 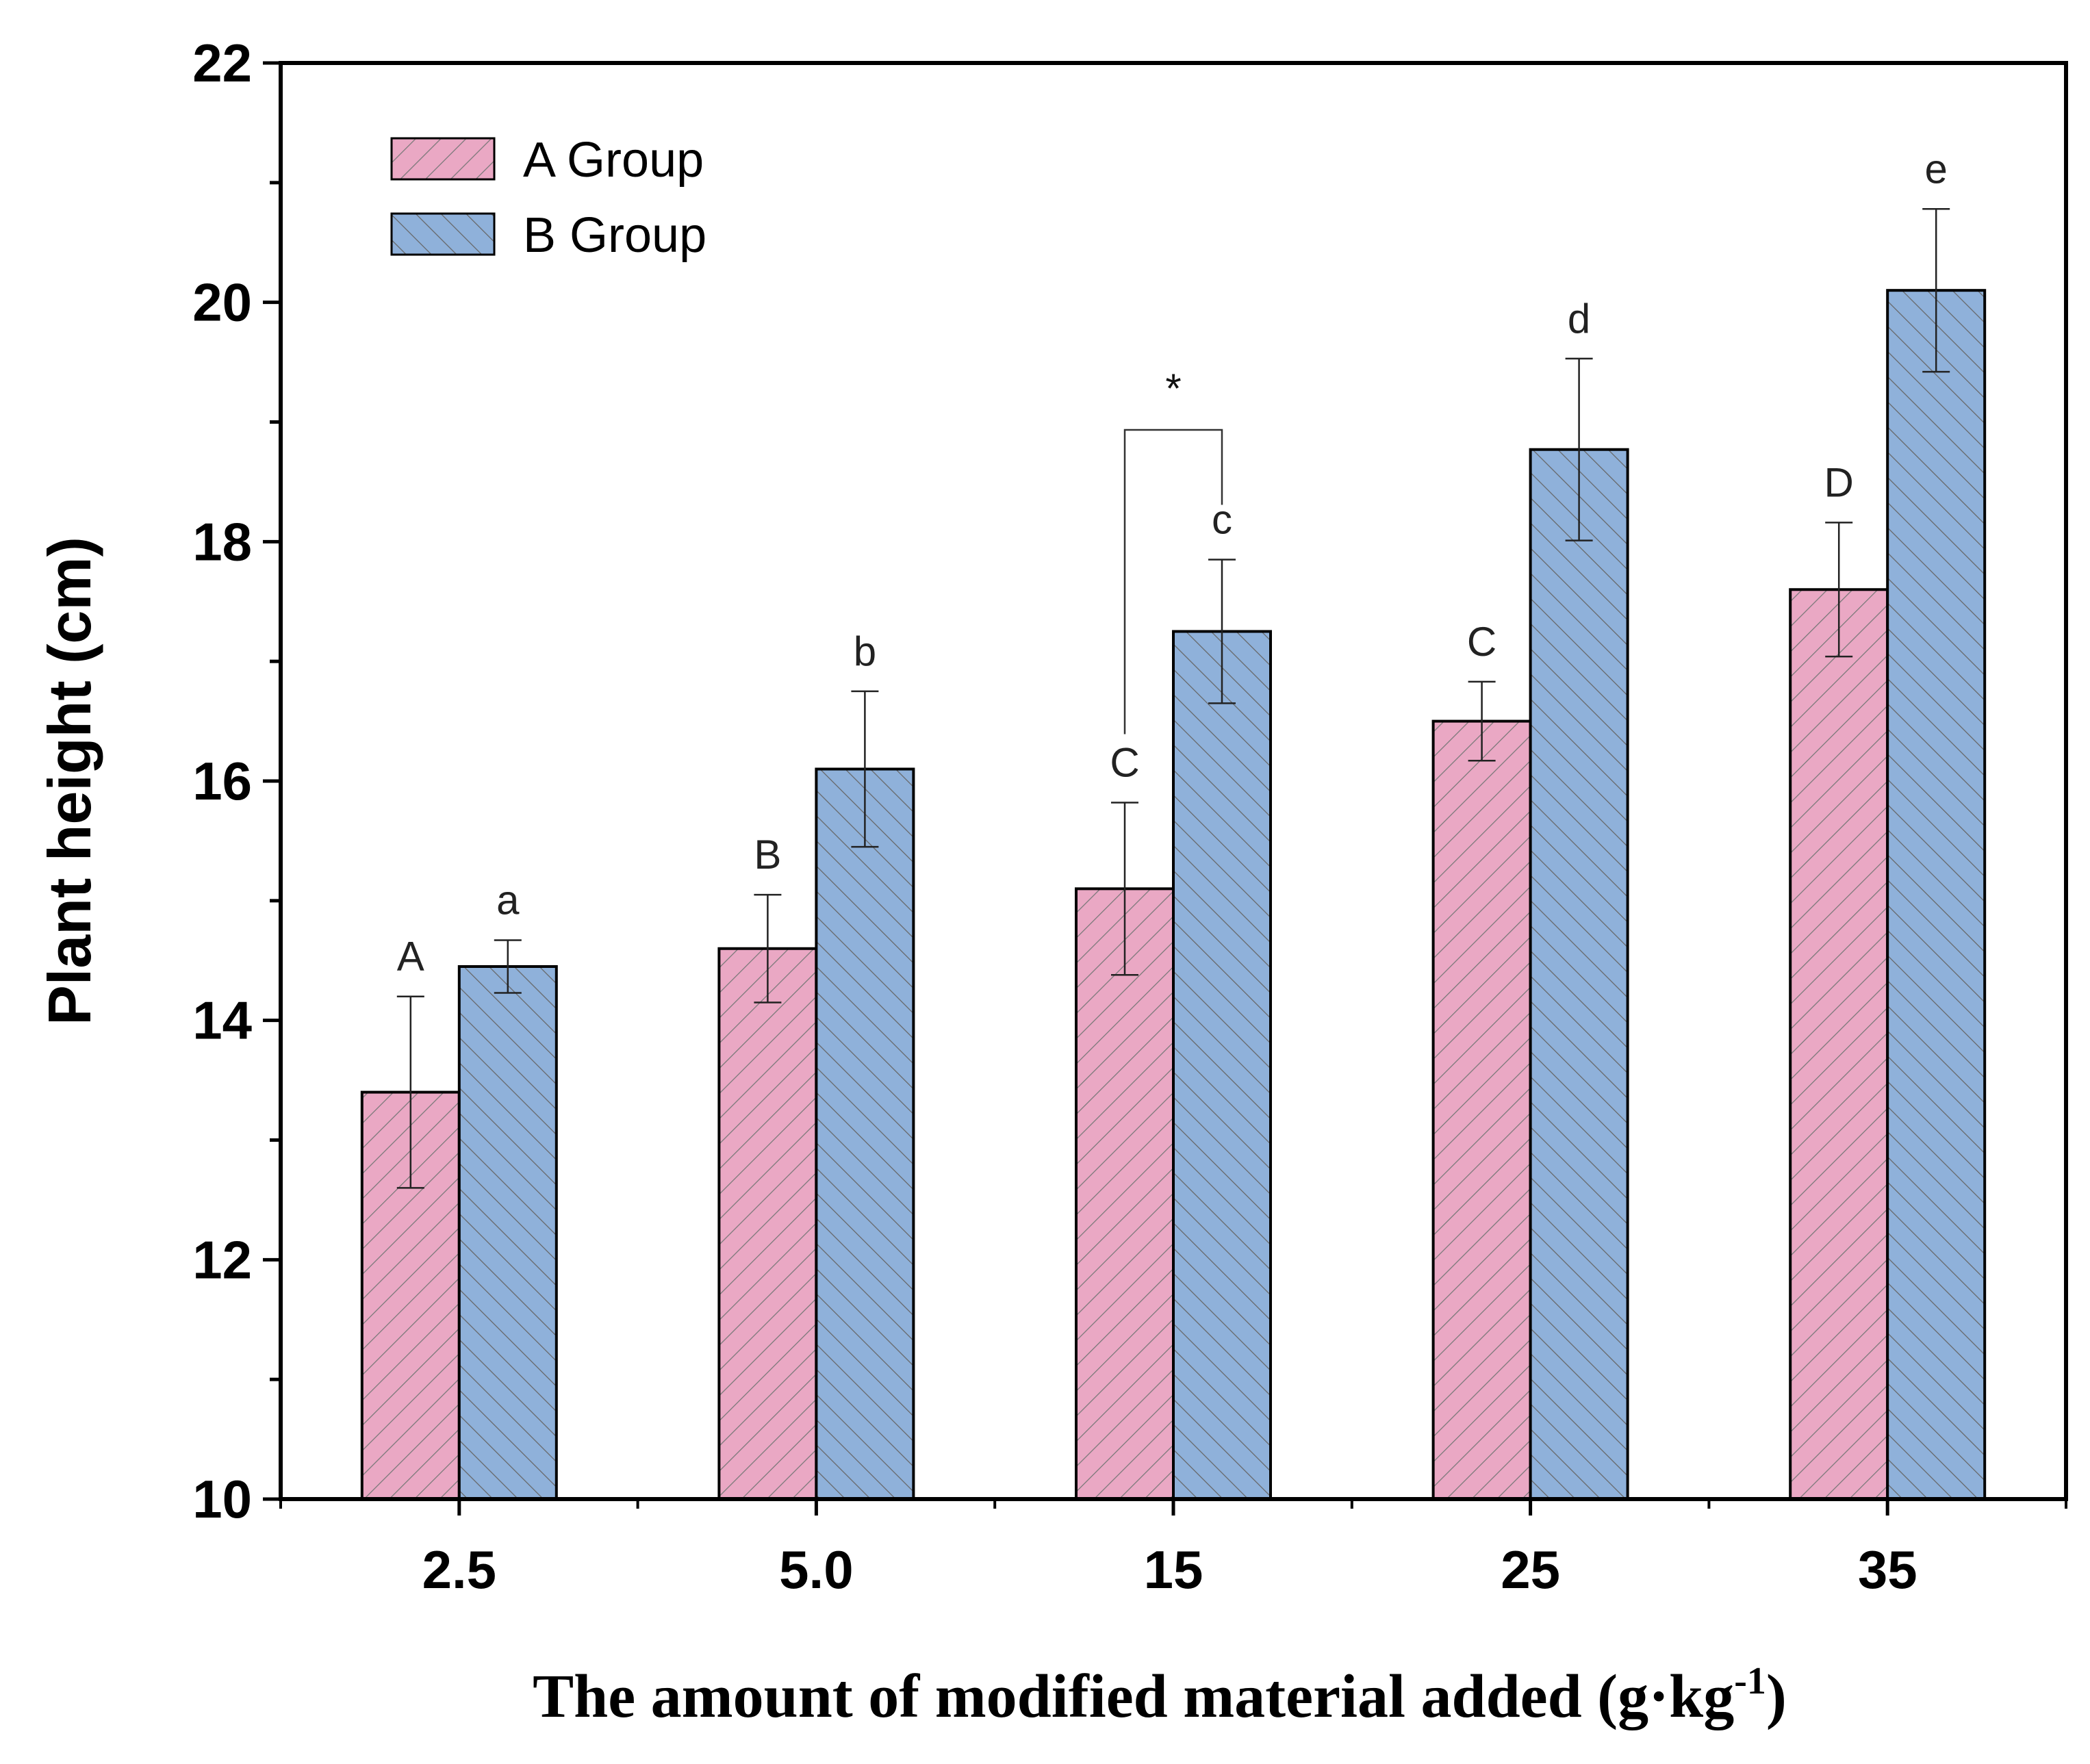 I want to click on x-tick-label-2.5: 2.5, so click(x=459, y=1569).